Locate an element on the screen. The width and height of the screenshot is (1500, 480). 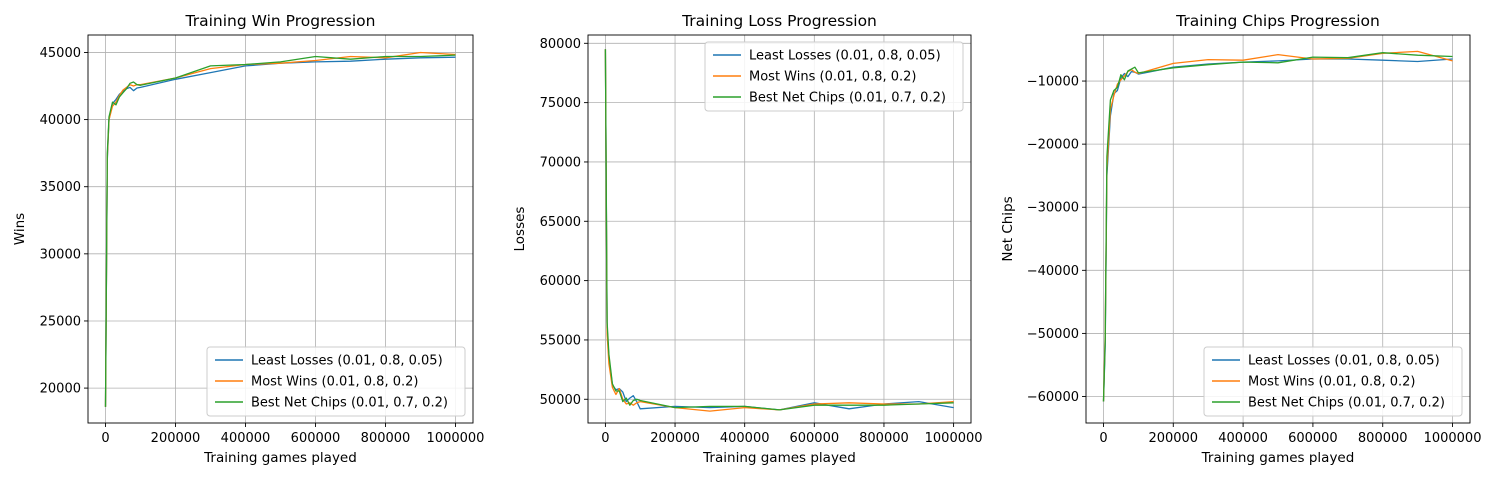
y-axis-label: Losses is located at coordinates (520, 229).